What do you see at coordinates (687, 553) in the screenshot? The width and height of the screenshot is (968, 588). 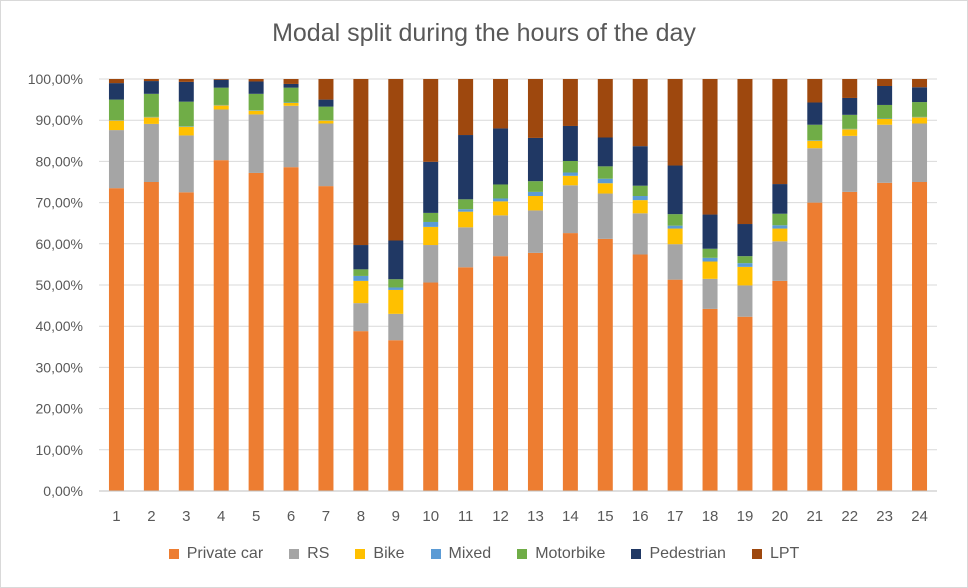 I see `legend-label: Pedestrian` at bounding box center [687, 553].